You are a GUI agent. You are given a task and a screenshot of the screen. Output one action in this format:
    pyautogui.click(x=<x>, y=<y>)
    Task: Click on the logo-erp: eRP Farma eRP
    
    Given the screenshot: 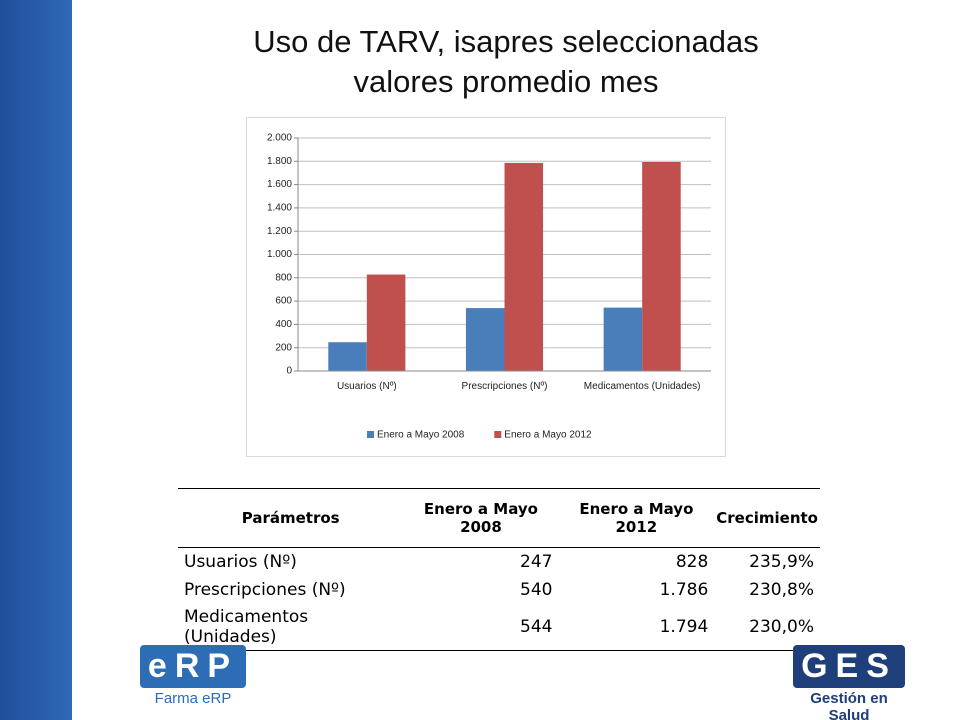 What is the action you would take?
    pyautogui.click(x=193, y=676)
    